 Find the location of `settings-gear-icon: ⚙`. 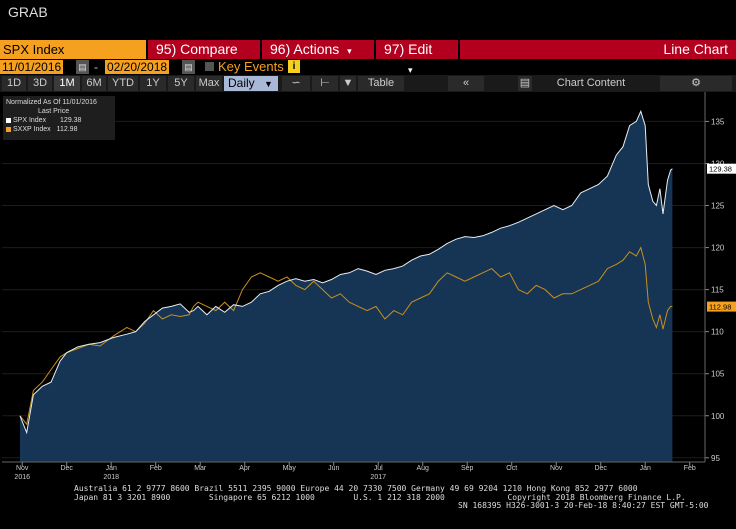

settings-gear-icon: ⚙ is located at coordinates (696, 83).